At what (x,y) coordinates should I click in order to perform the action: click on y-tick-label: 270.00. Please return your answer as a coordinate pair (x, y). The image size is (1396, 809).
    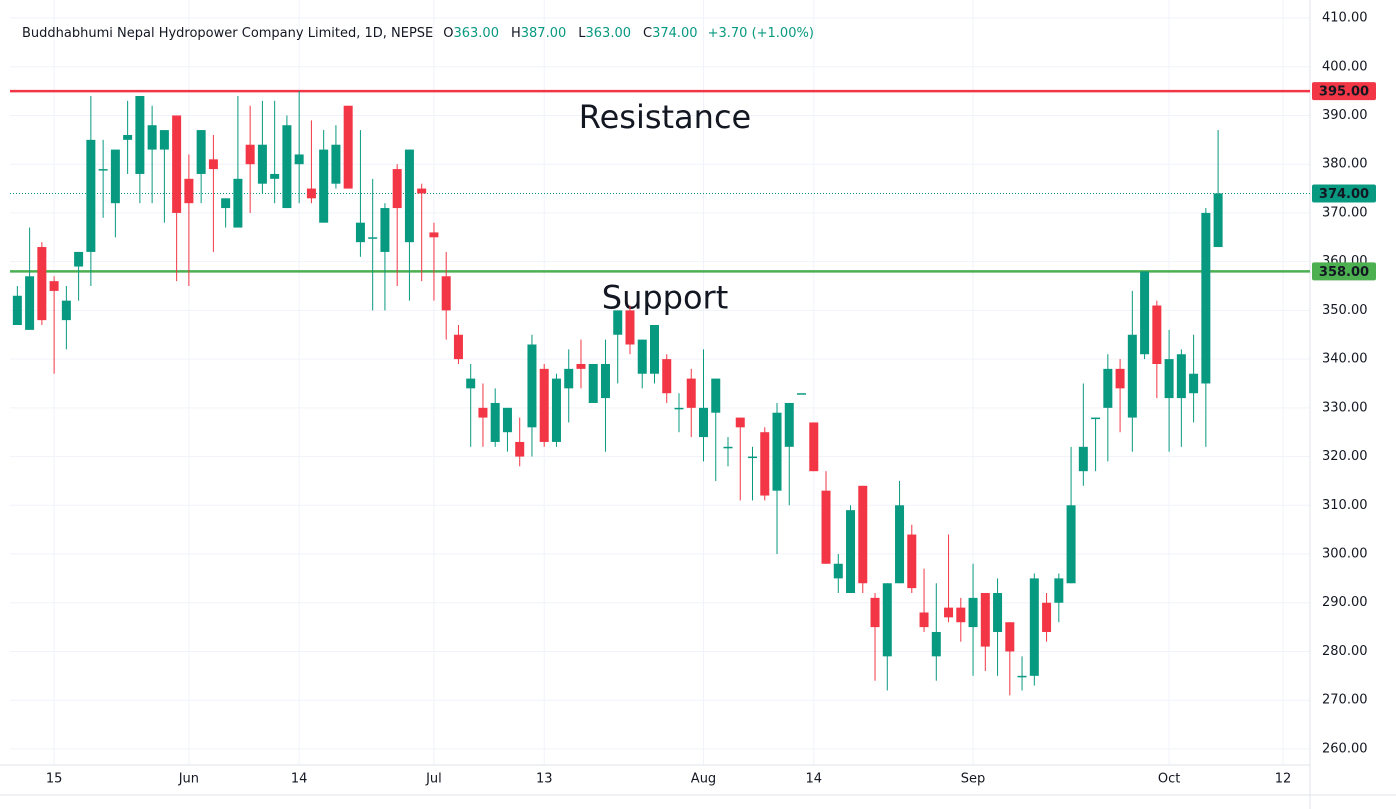
    Looking at the image, I should click on (1345, 700).